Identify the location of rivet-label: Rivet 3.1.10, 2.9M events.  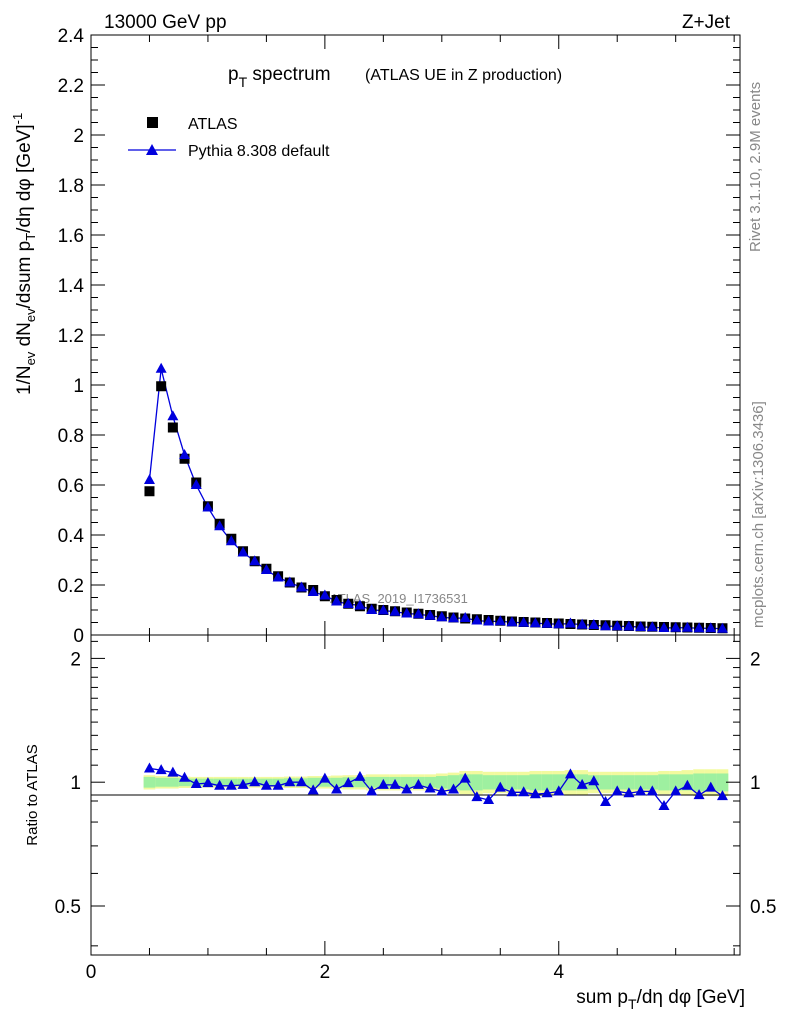
(755, 167).